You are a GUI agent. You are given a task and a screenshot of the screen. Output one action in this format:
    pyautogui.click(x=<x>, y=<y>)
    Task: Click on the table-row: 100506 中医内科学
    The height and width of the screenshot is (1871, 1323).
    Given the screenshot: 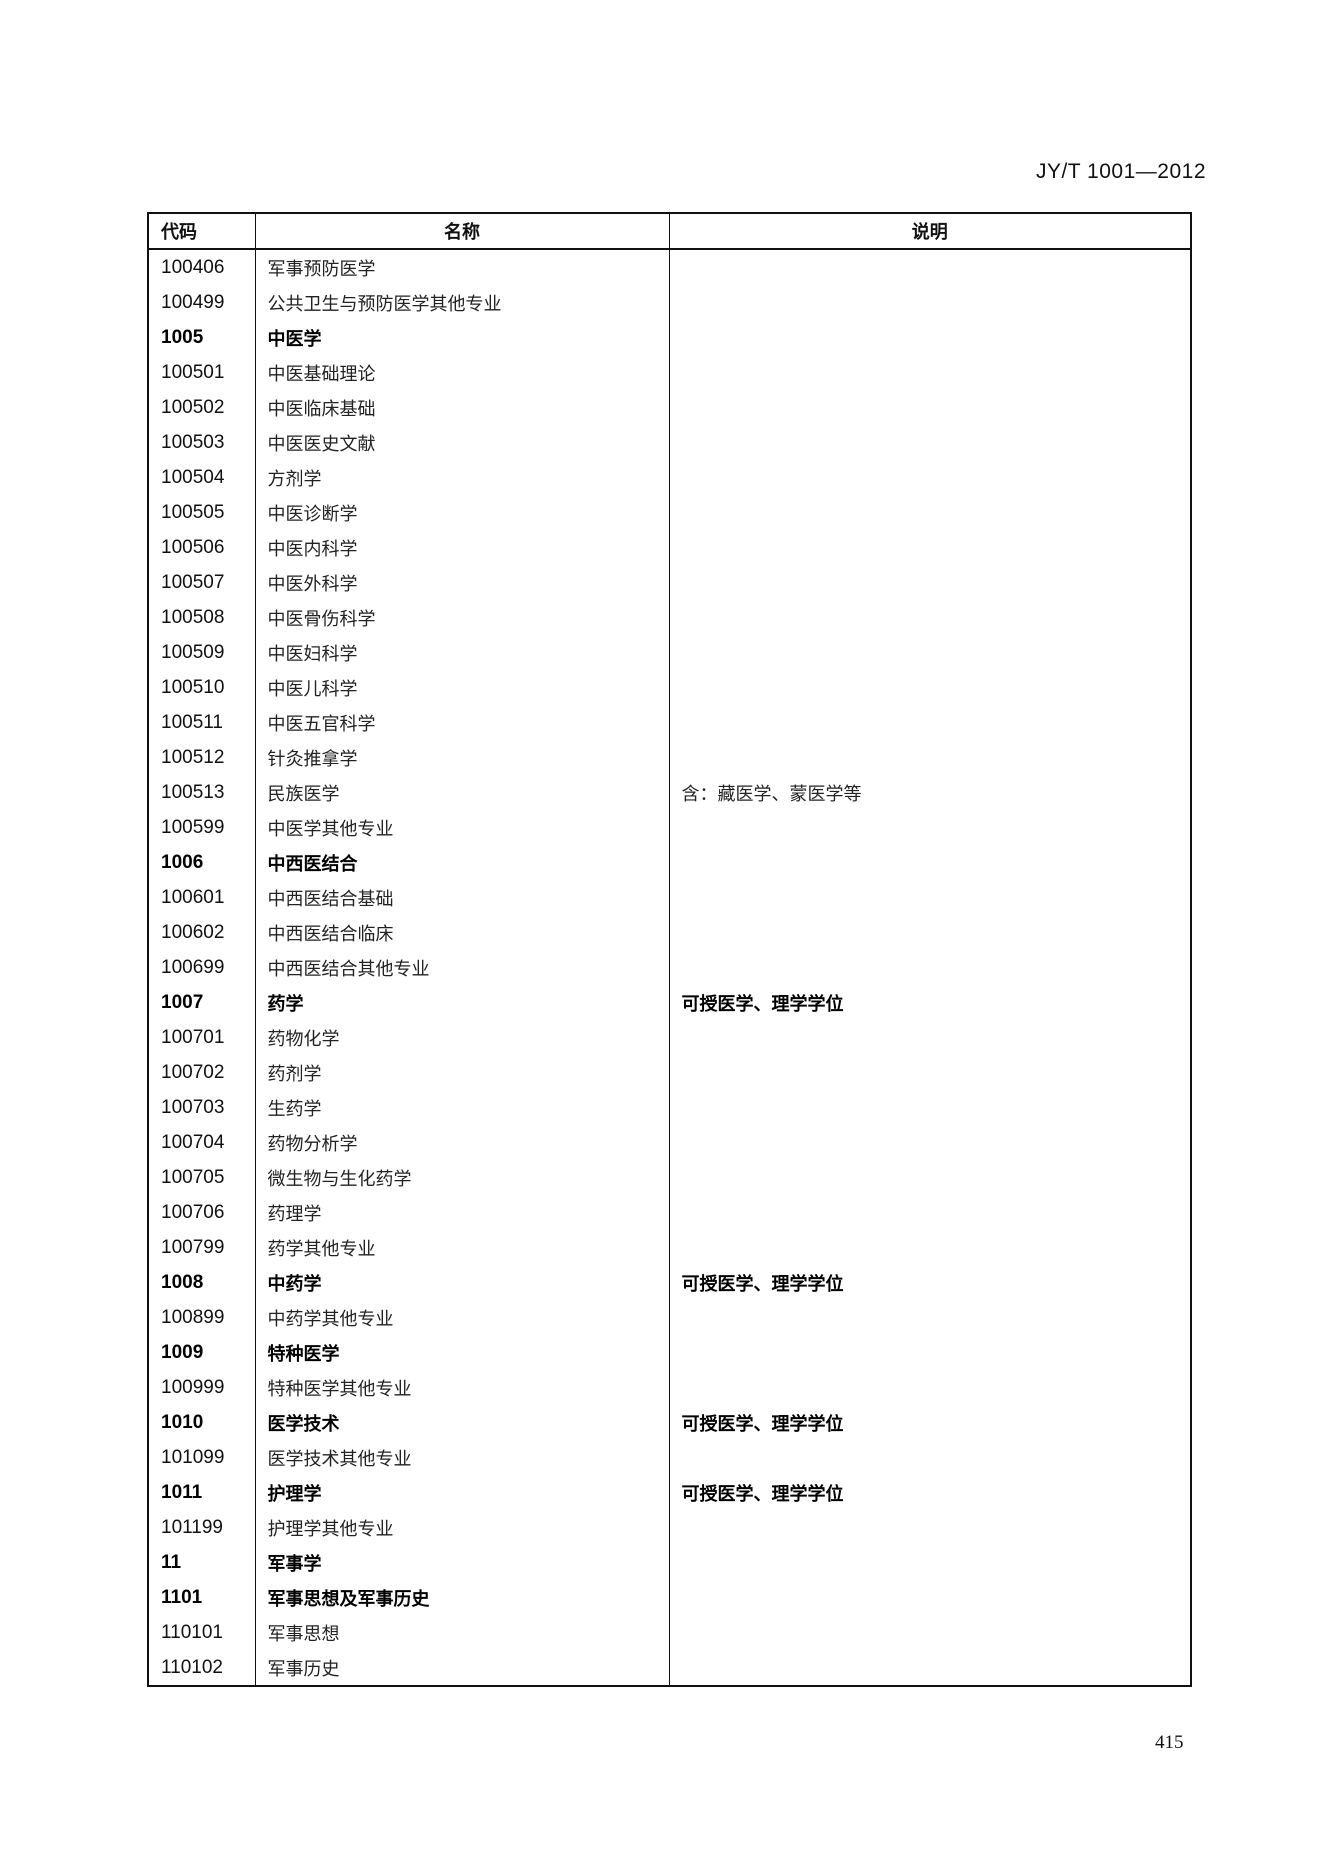 What is the action you would take?
    pyautogui.click(x=669, y=547)
    